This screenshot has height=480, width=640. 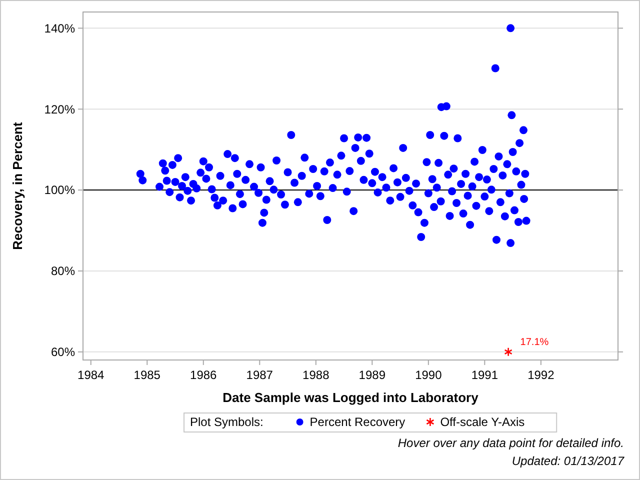 What do you see at coordinates (260, 375) in the screenshot?
I see `x-tick-label: 1987` at bounding box center [260, 375].